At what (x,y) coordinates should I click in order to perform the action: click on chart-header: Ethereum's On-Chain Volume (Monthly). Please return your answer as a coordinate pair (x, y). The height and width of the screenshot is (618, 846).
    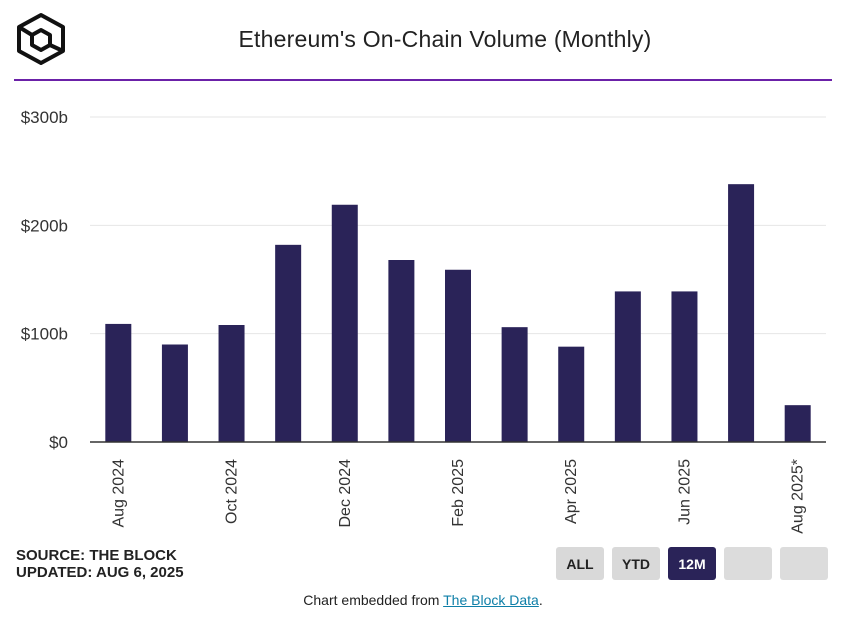
    Looking at the image, I should click on (423, 40).